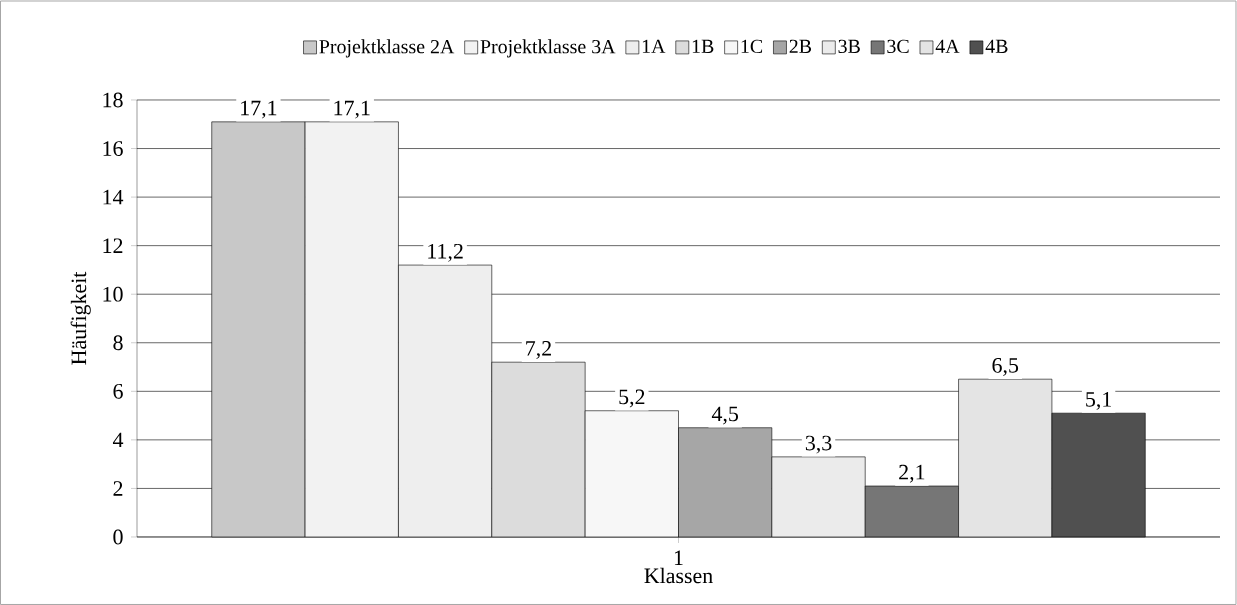 Image resolution: width=1237 pixels, height=605 pixels. I want to click on legend-label: 2B, so click(800, 46).